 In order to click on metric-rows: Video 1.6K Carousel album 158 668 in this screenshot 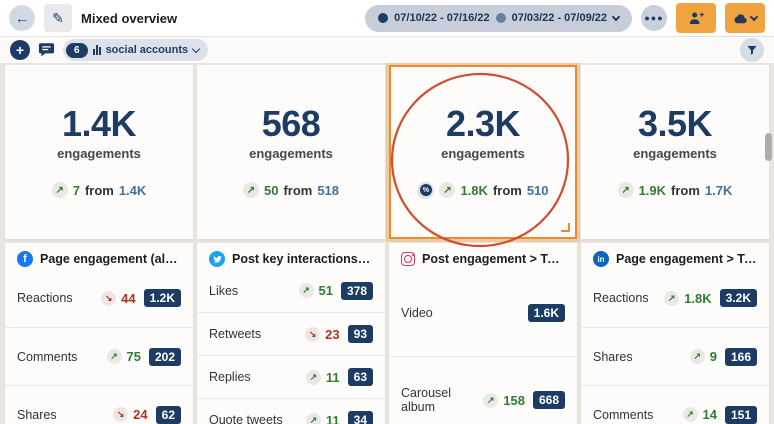, I will do `click(483, 346)`.